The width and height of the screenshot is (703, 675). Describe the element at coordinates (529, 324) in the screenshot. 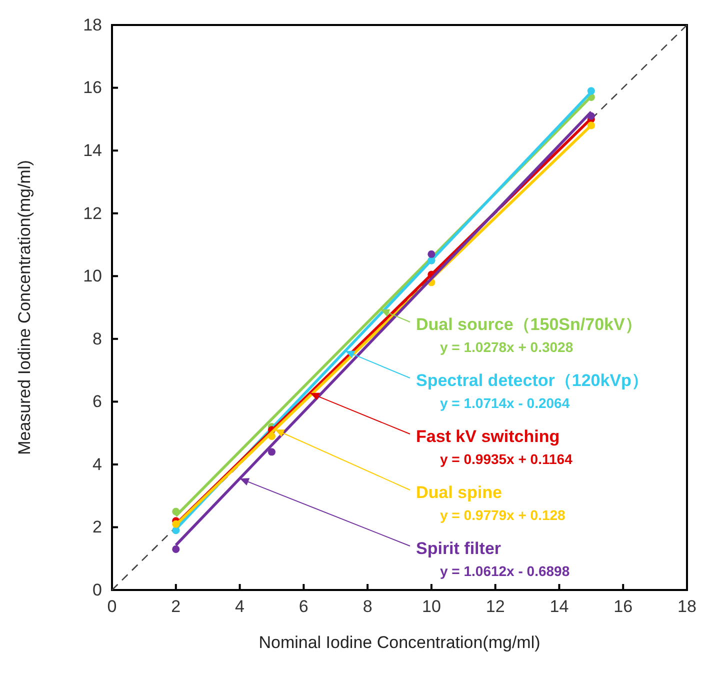

I see `legend-label: Dual source（150Sn/70kV）` at that location.